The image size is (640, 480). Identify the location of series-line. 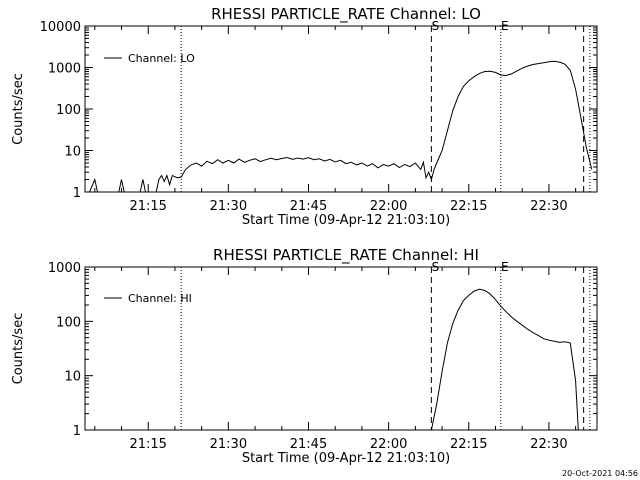
(504, 359).